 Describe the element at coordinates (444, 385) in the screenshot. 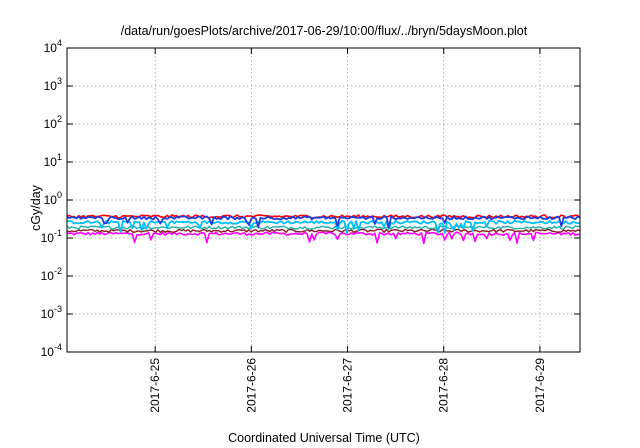

I see `x-tick-label: 2017-6-28` at that location.